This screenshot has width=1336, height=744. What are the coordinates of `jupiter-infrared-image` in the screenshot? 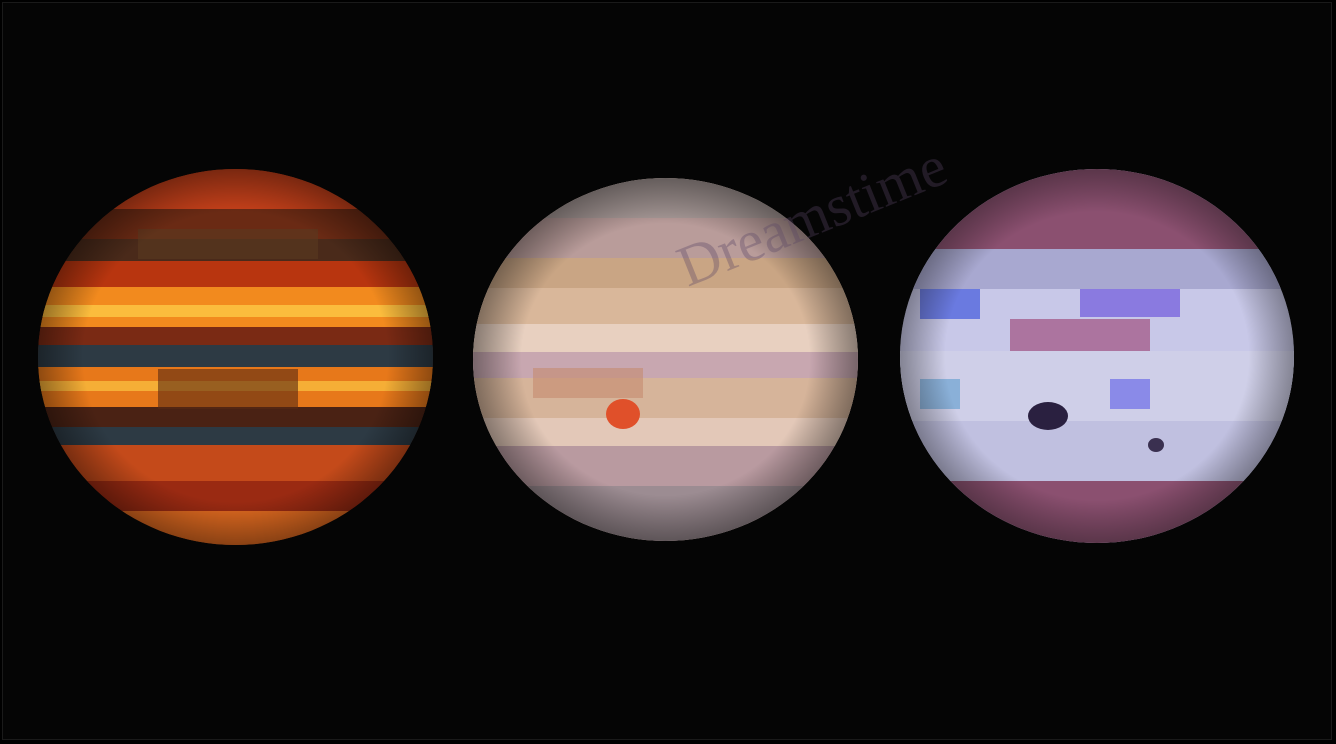 It's located at (235, 357).